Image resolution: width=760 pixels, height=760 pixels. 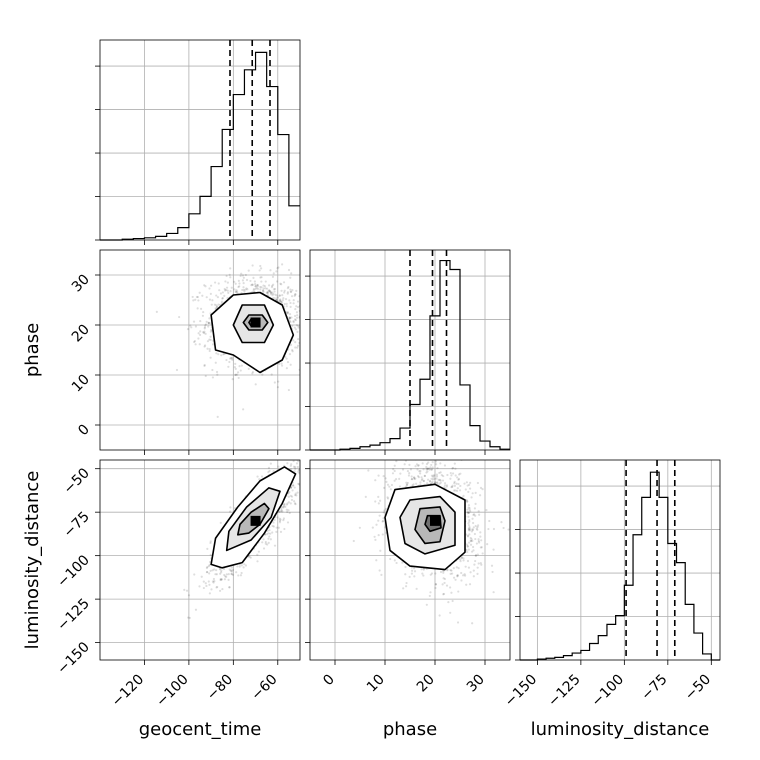 What do you see at coordinates (426, 684) in the screenshot?
I see `x-tick-label: 20` at bounding box center [426, 684].